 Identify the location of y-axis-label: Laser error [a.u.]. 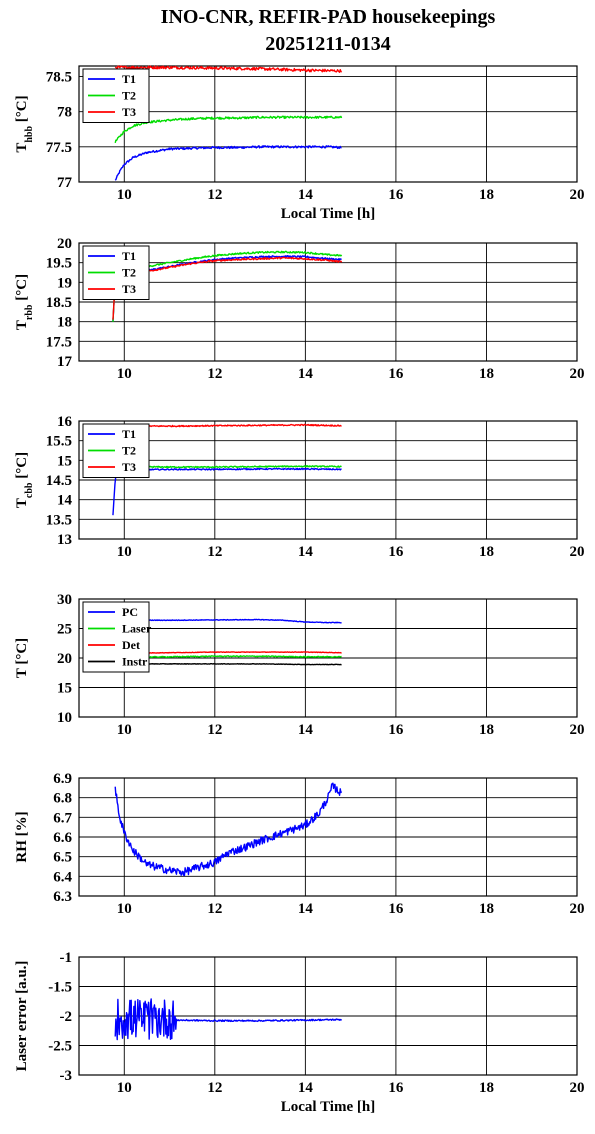
(22, 1016).